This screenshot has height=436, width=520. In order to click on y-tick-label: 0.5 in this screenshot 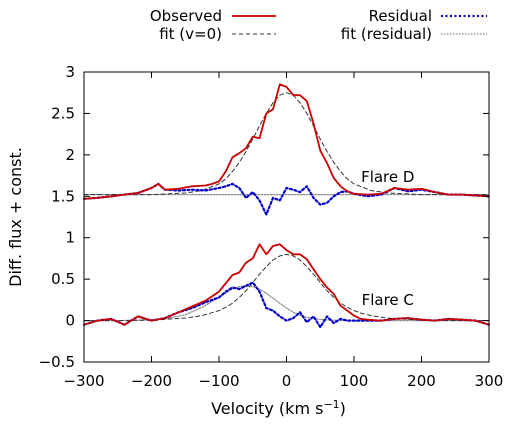, I will do `click(63, 279)`.